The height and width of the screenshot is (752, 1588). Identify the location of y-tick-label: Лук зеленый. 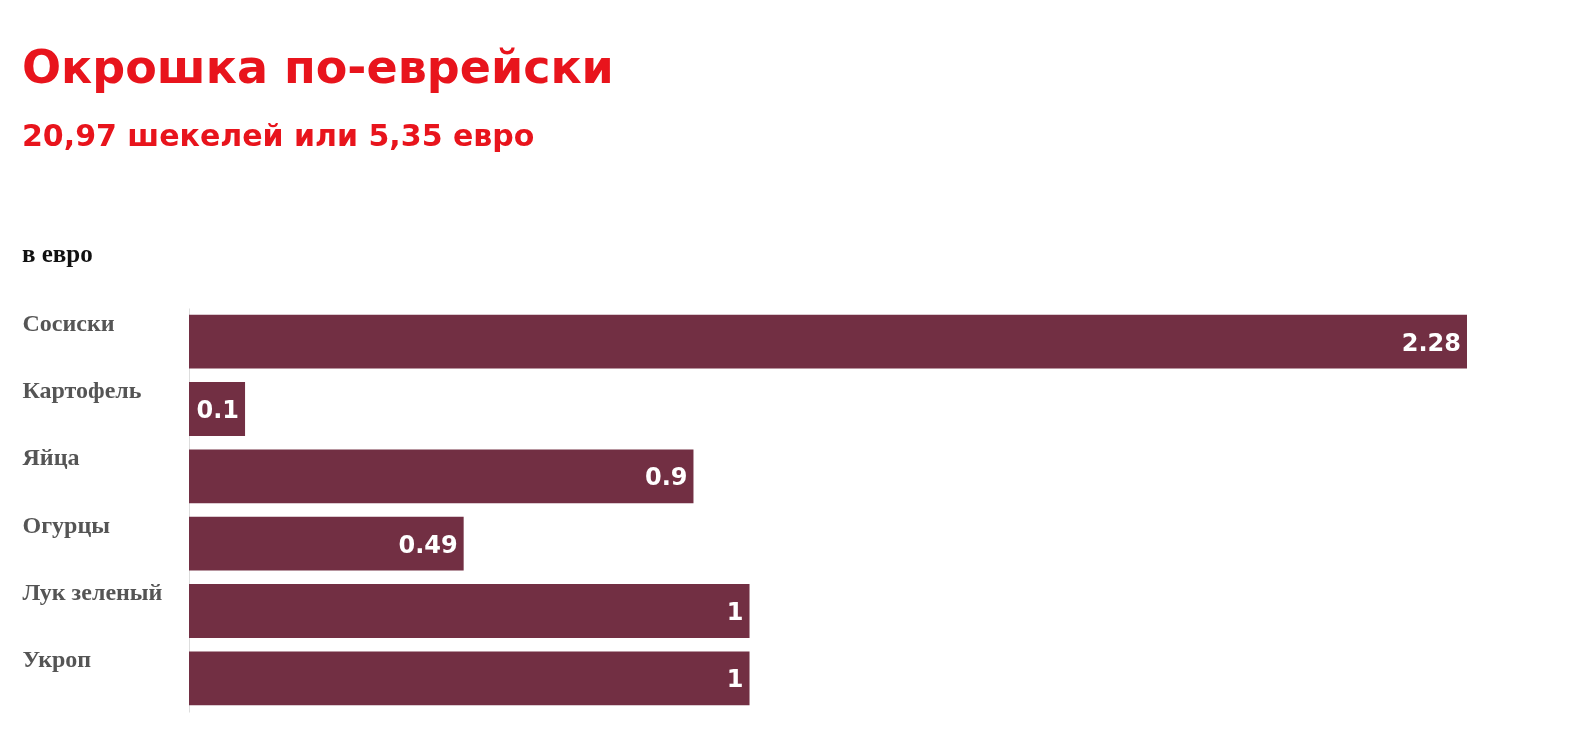
(92, 592).